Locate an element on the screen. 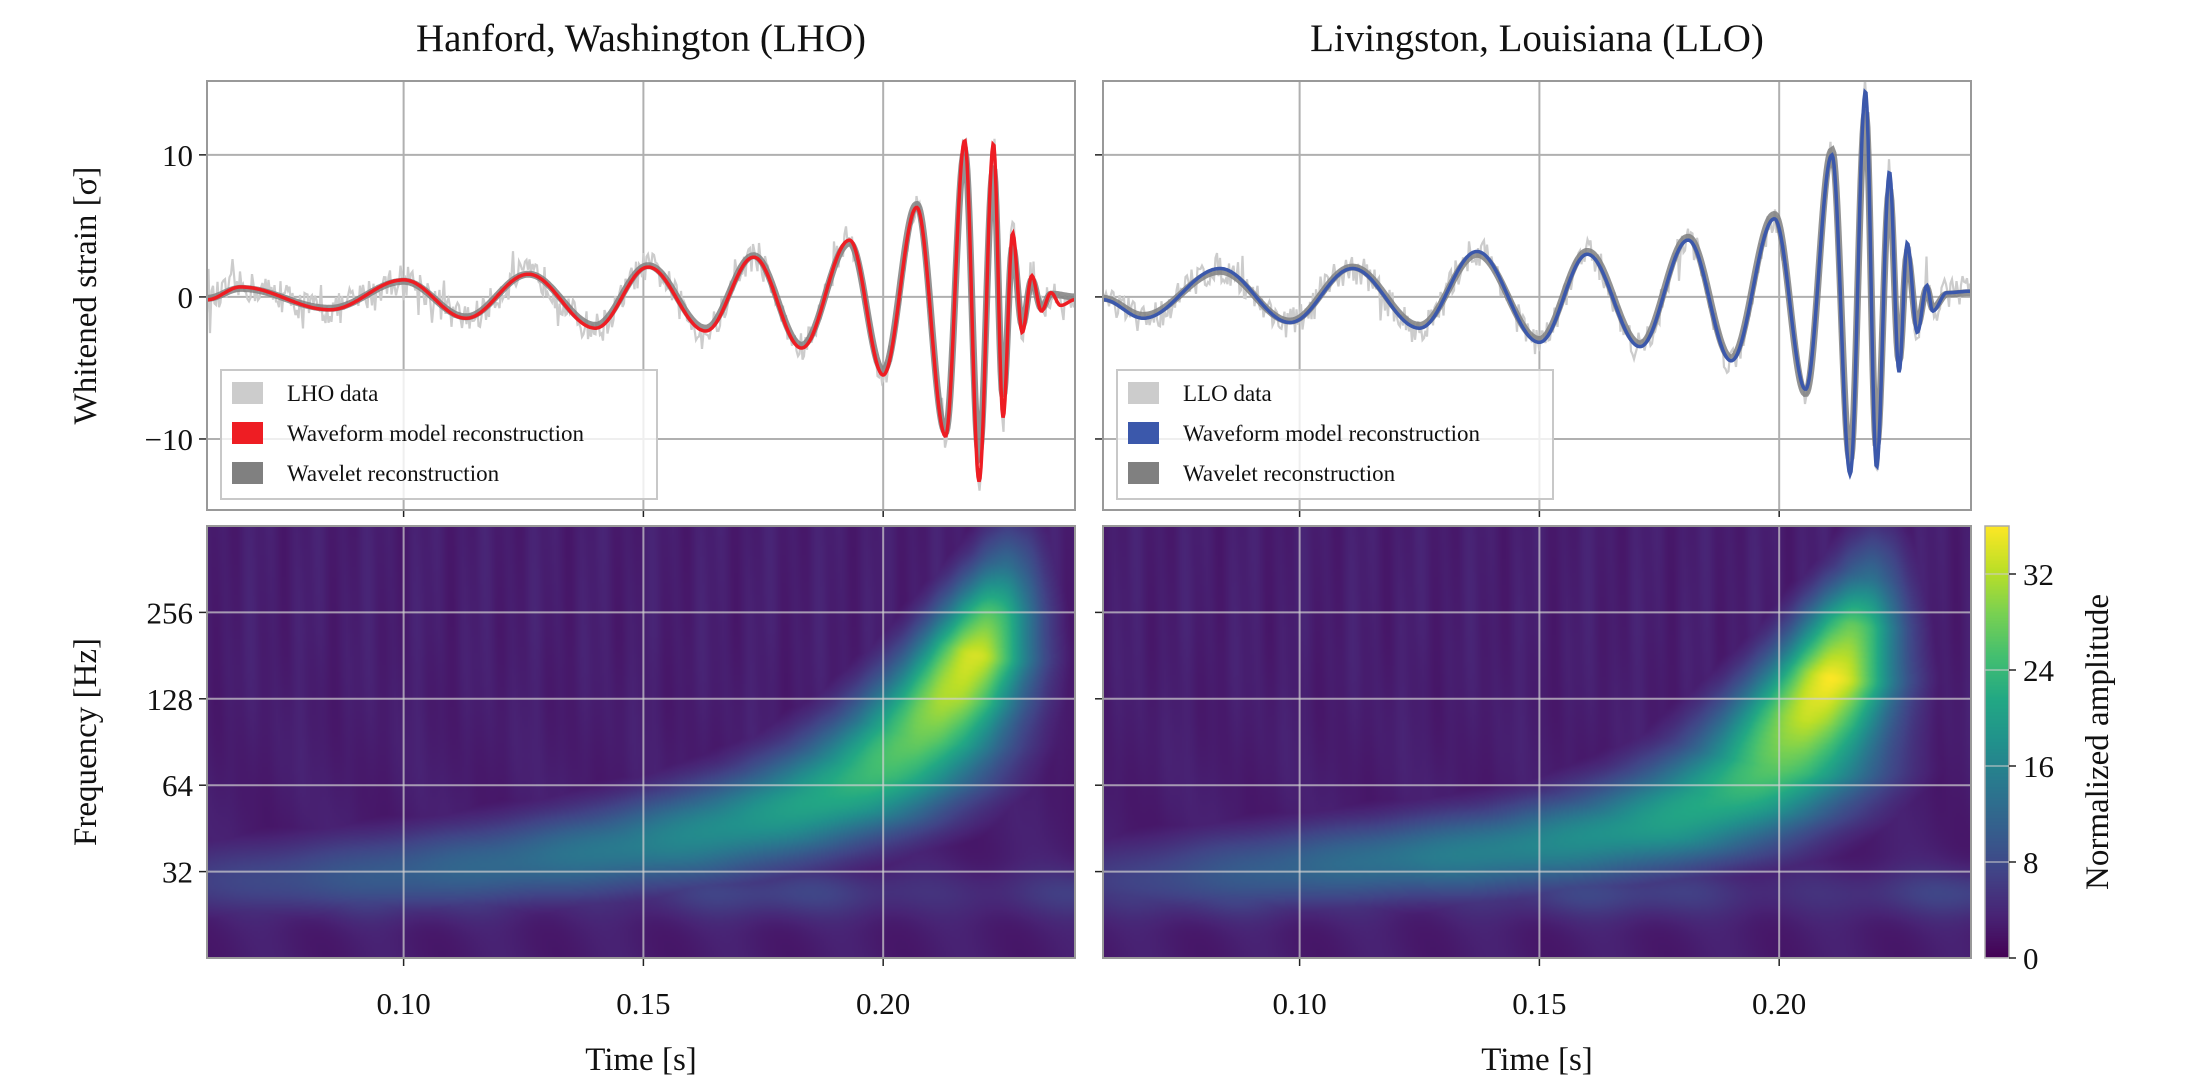 The height and width of the screenshot is (1084, 2192). colorbar-label: Normalized amplitude is located at coordinates (2098, 742).